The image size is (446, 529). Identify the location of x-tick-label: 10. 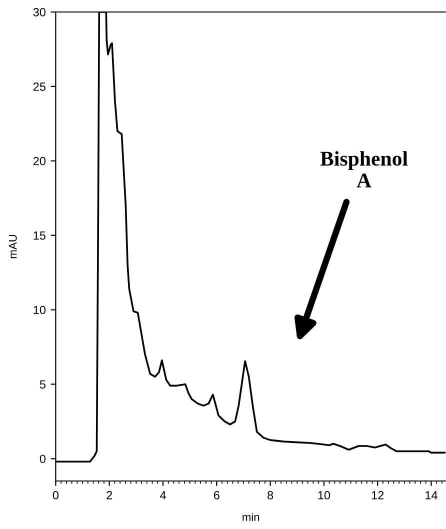
(324, 495).